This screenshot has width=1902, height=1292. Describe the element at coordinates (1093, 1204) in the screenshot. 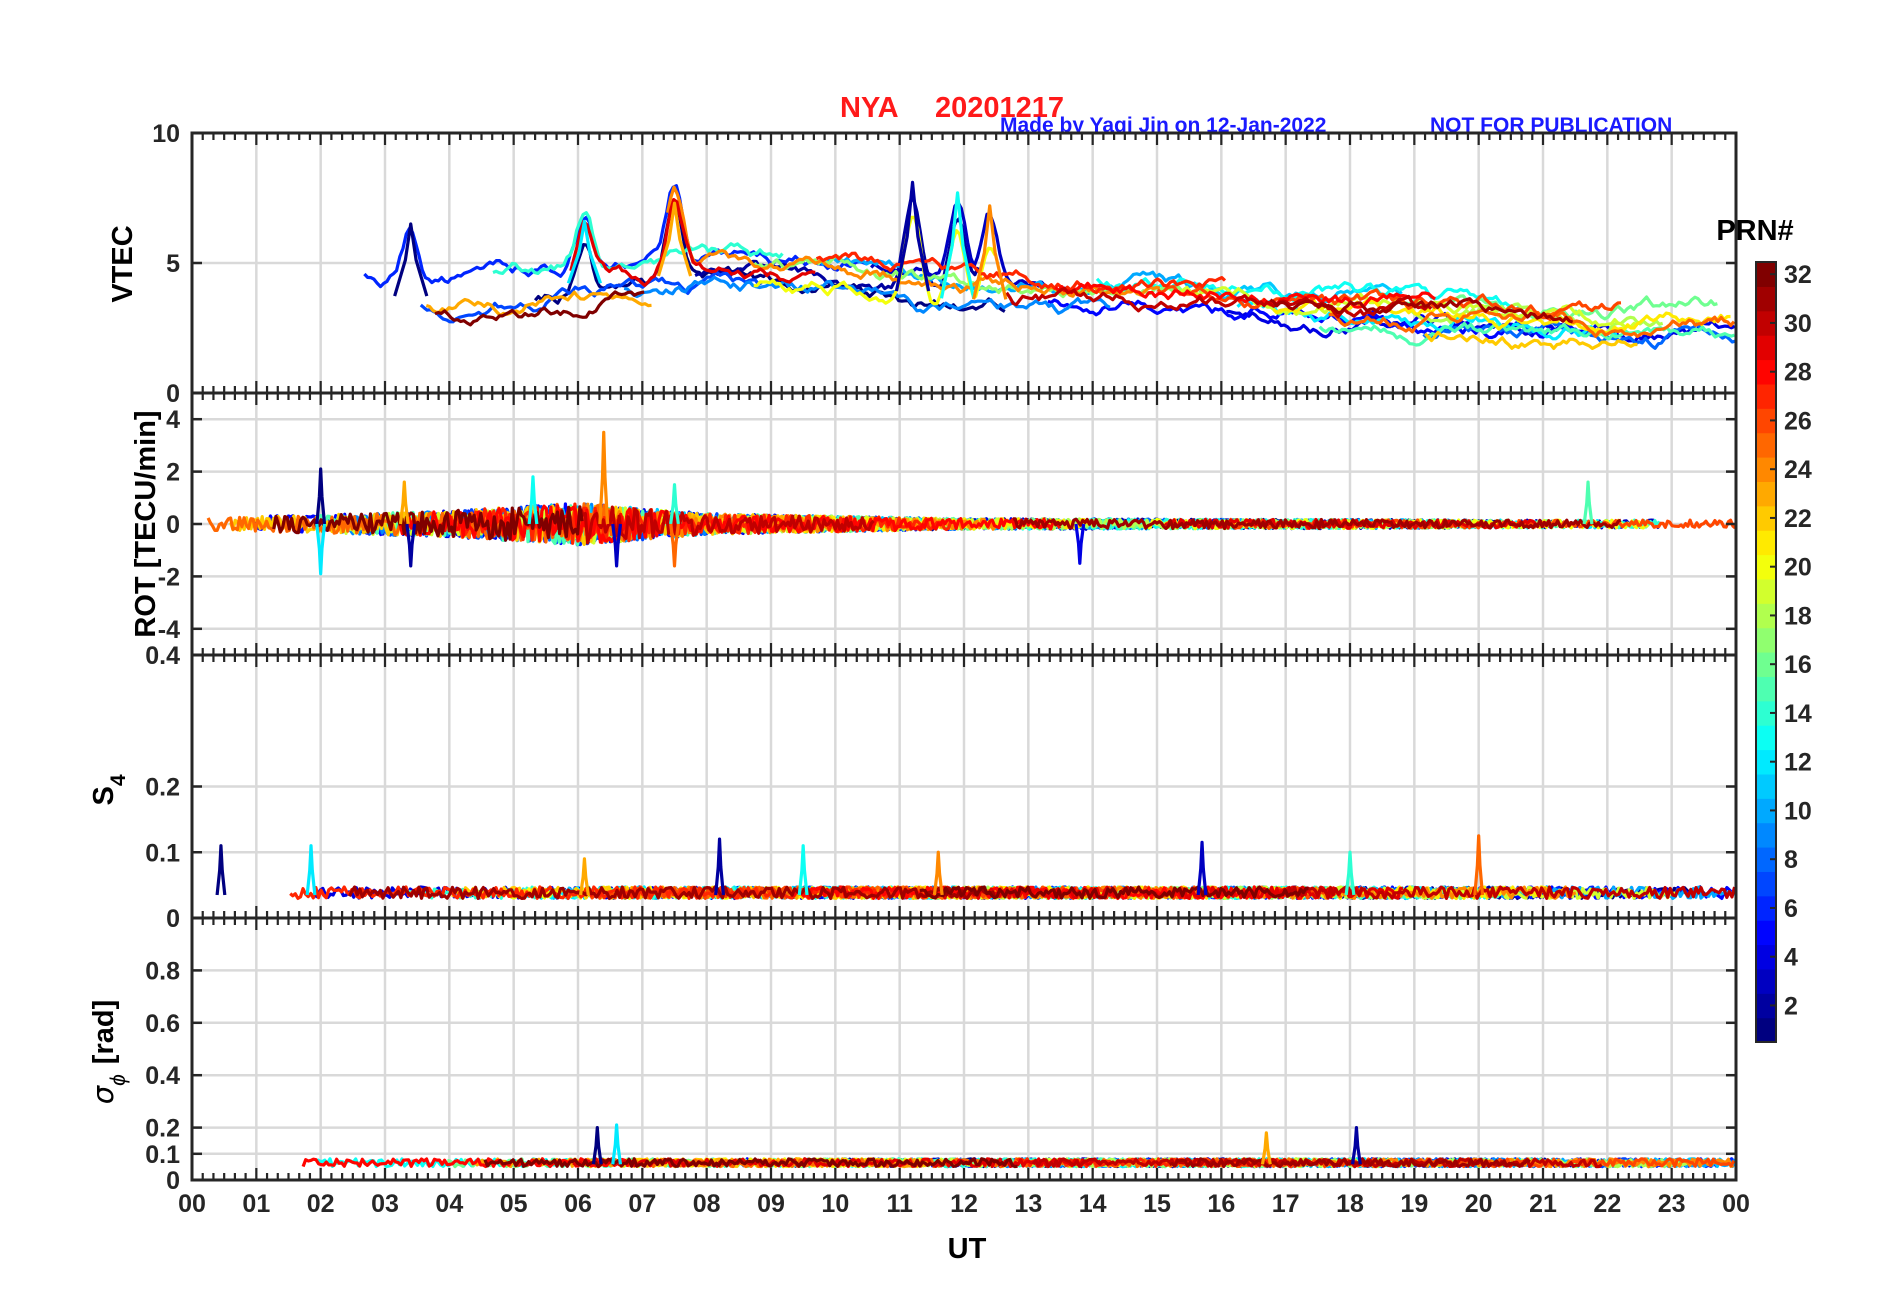

I see `x-tick-label: 14` at that location.